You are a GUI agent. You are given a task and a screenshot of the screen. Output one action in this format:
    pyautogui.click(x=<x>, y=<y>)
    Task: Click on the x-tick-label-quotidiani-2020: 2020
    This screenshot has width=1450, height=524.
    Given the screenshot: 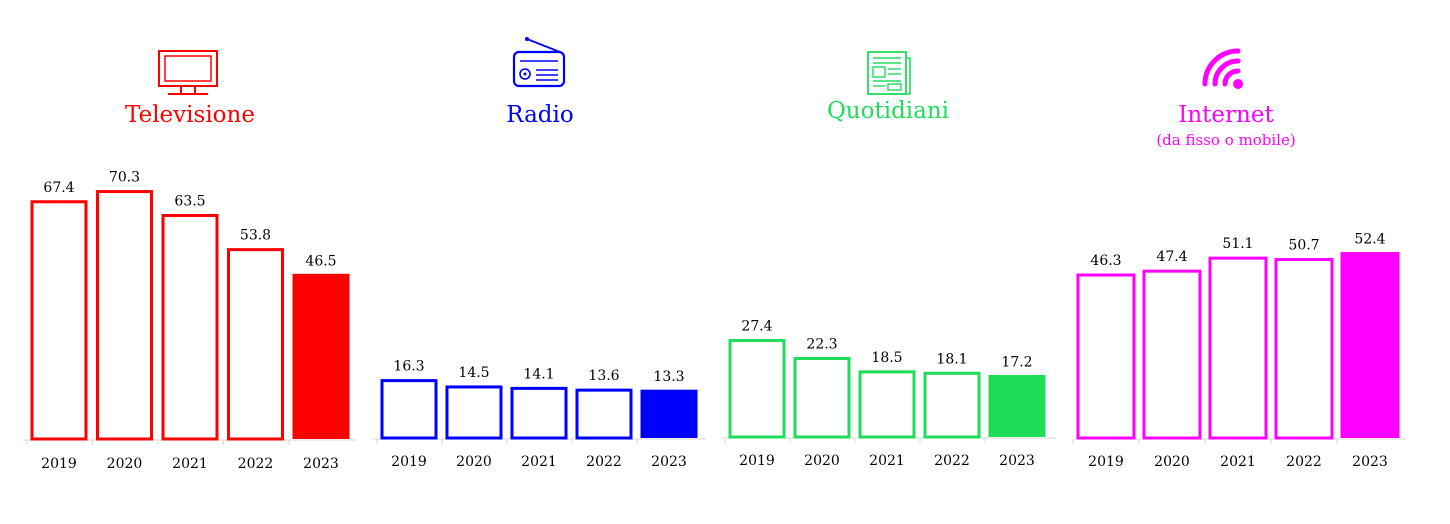 What is the action you would take?
    pyautogui.click(x=822, y=461)
    